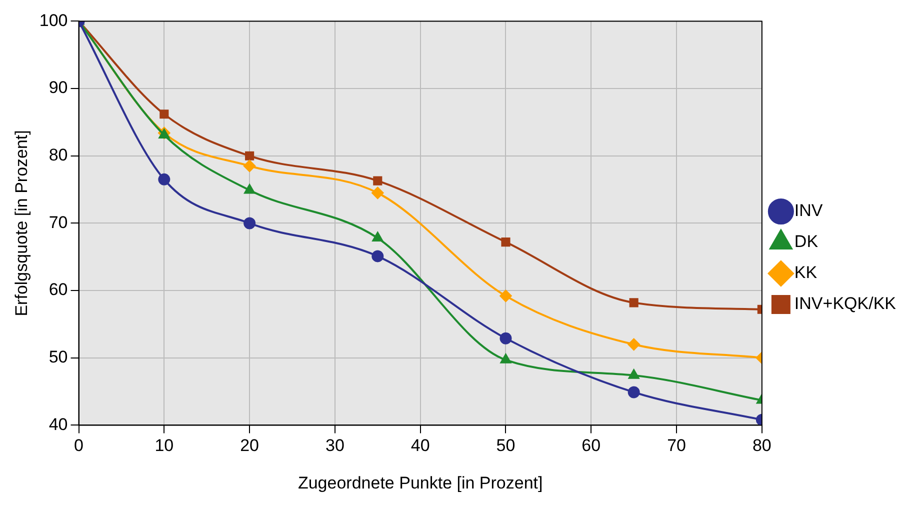  I want to click on x-tick-label: 40, so click(420, 446).